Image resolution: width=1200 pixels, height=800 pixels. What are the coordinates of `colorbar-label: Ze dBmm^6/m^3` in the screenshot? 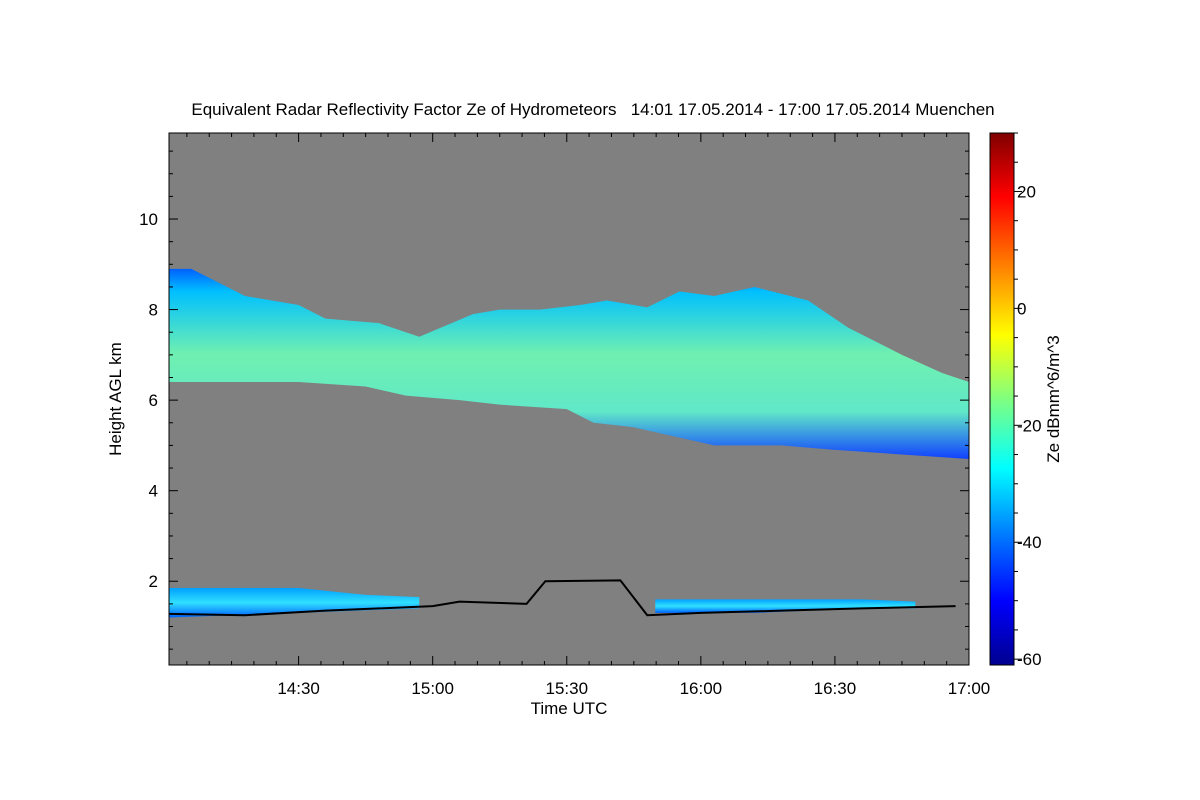 It's located at (1053, 398).